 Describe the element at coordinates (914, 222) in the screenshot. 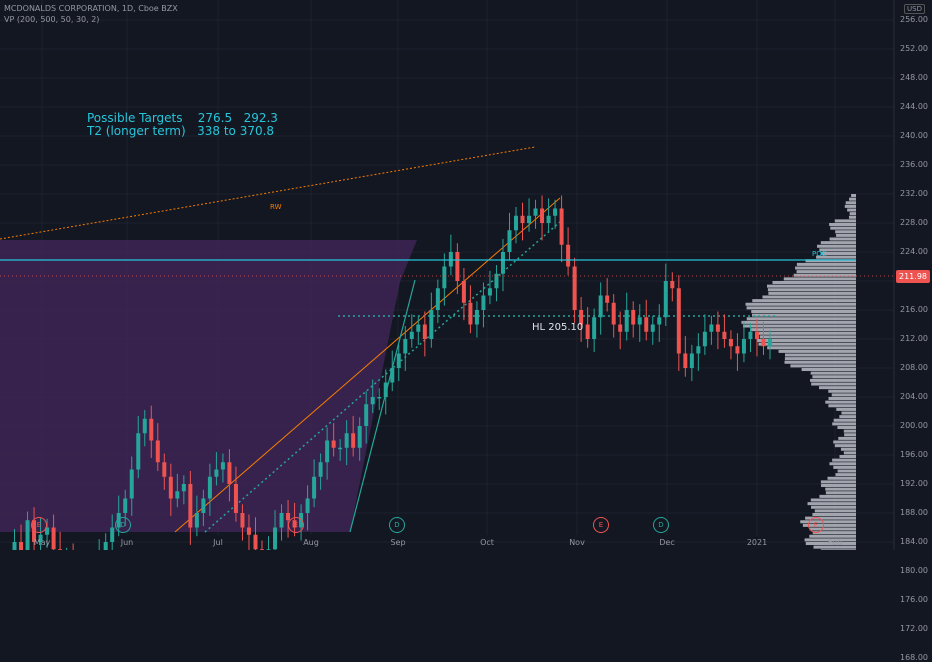

I see `y-tick-label: 228.00` at that location.